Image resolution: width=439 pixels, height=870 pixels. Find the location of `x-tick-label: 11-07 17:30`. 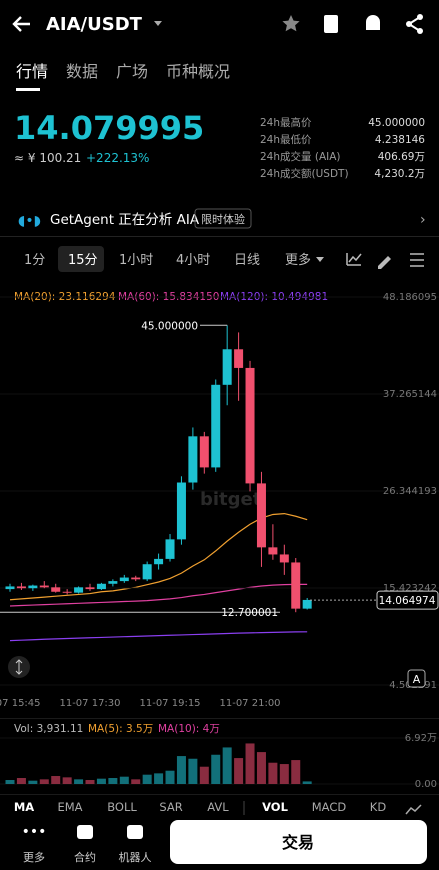

x-tick-label: 11-07 17:30 is located at coordinates (89, 703).